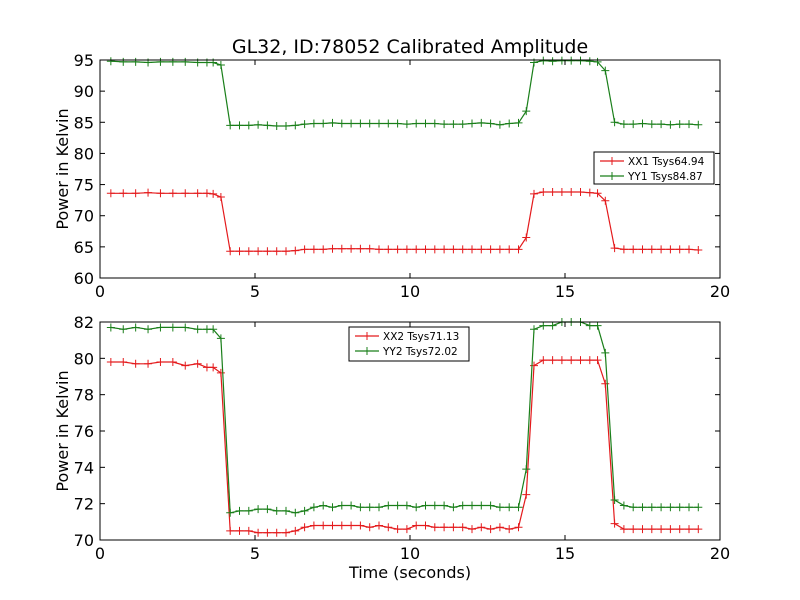 The image size is (800, 600). I want to click on top-legend: XX1 Tsys64.94 YY1 Tsys84.87, so click(654, 168).